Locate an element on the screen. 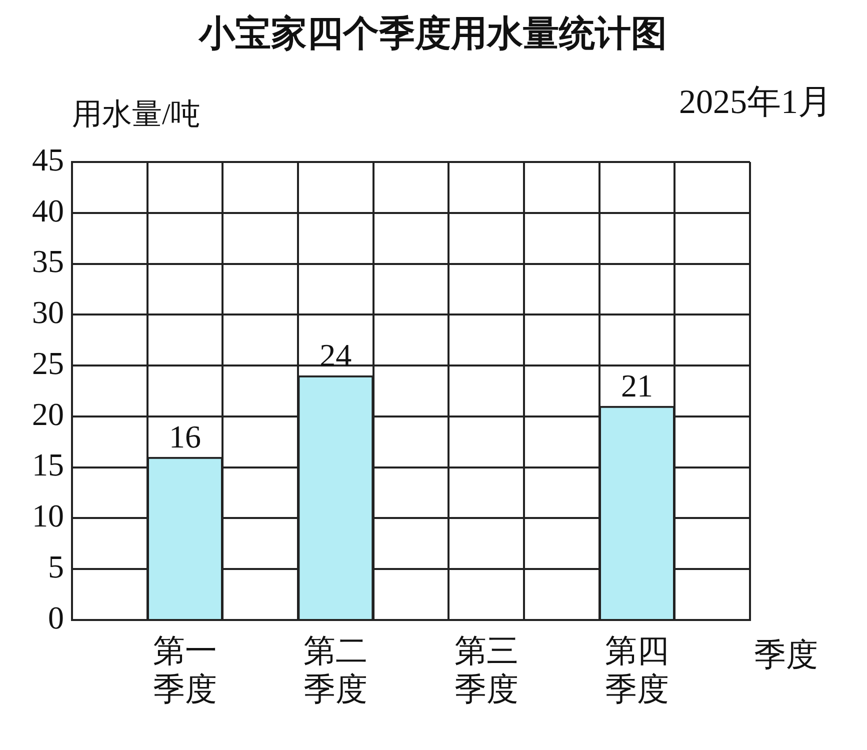 The image size is (867, 750). y-tick-label: 5 is located at coordinates (56, 566).